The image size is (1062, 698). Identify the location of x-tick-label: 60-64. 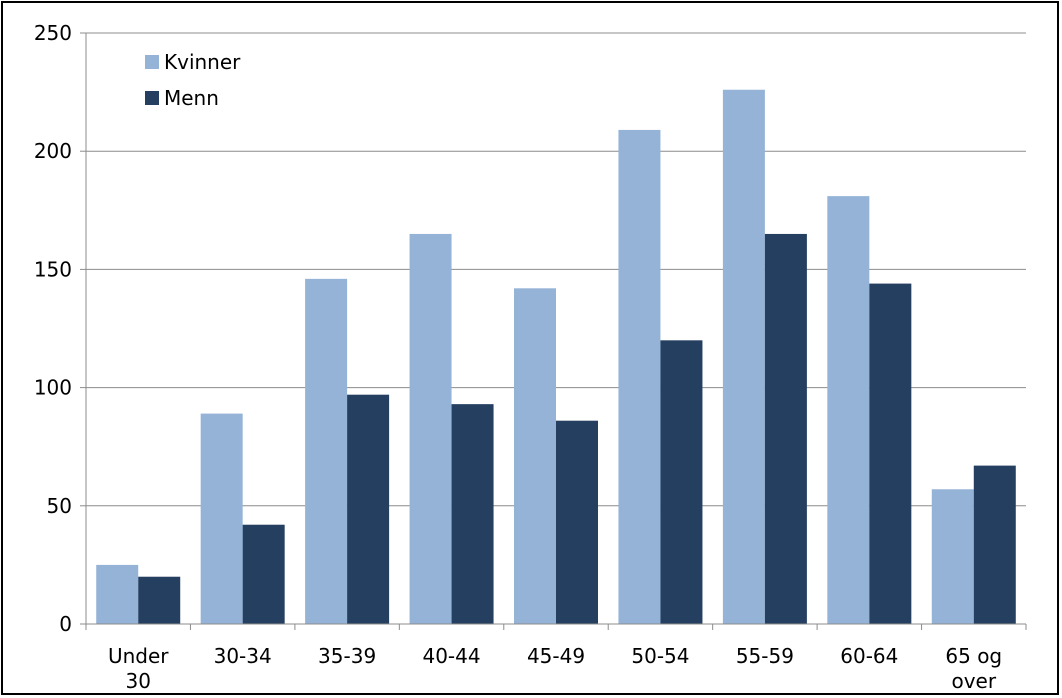
(869, 656).